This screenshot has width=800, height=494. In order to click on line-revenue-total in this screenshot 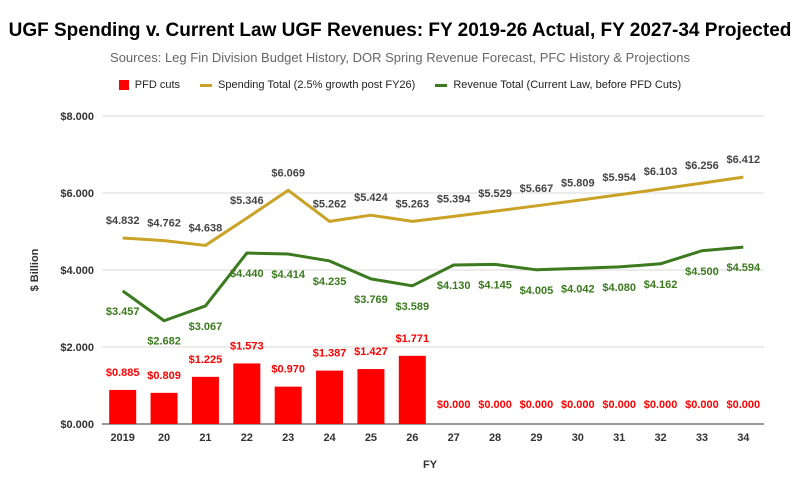, I will do `click(432, 284)`.